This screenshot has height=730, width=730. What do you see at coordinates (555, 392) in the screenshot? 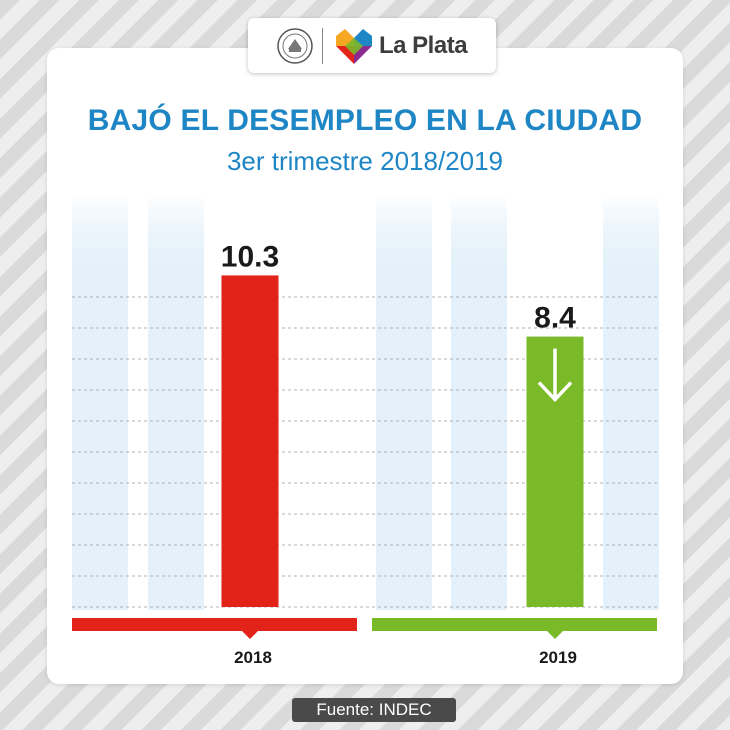
I see `down-arrow-head` at bounding box center [555, 392].